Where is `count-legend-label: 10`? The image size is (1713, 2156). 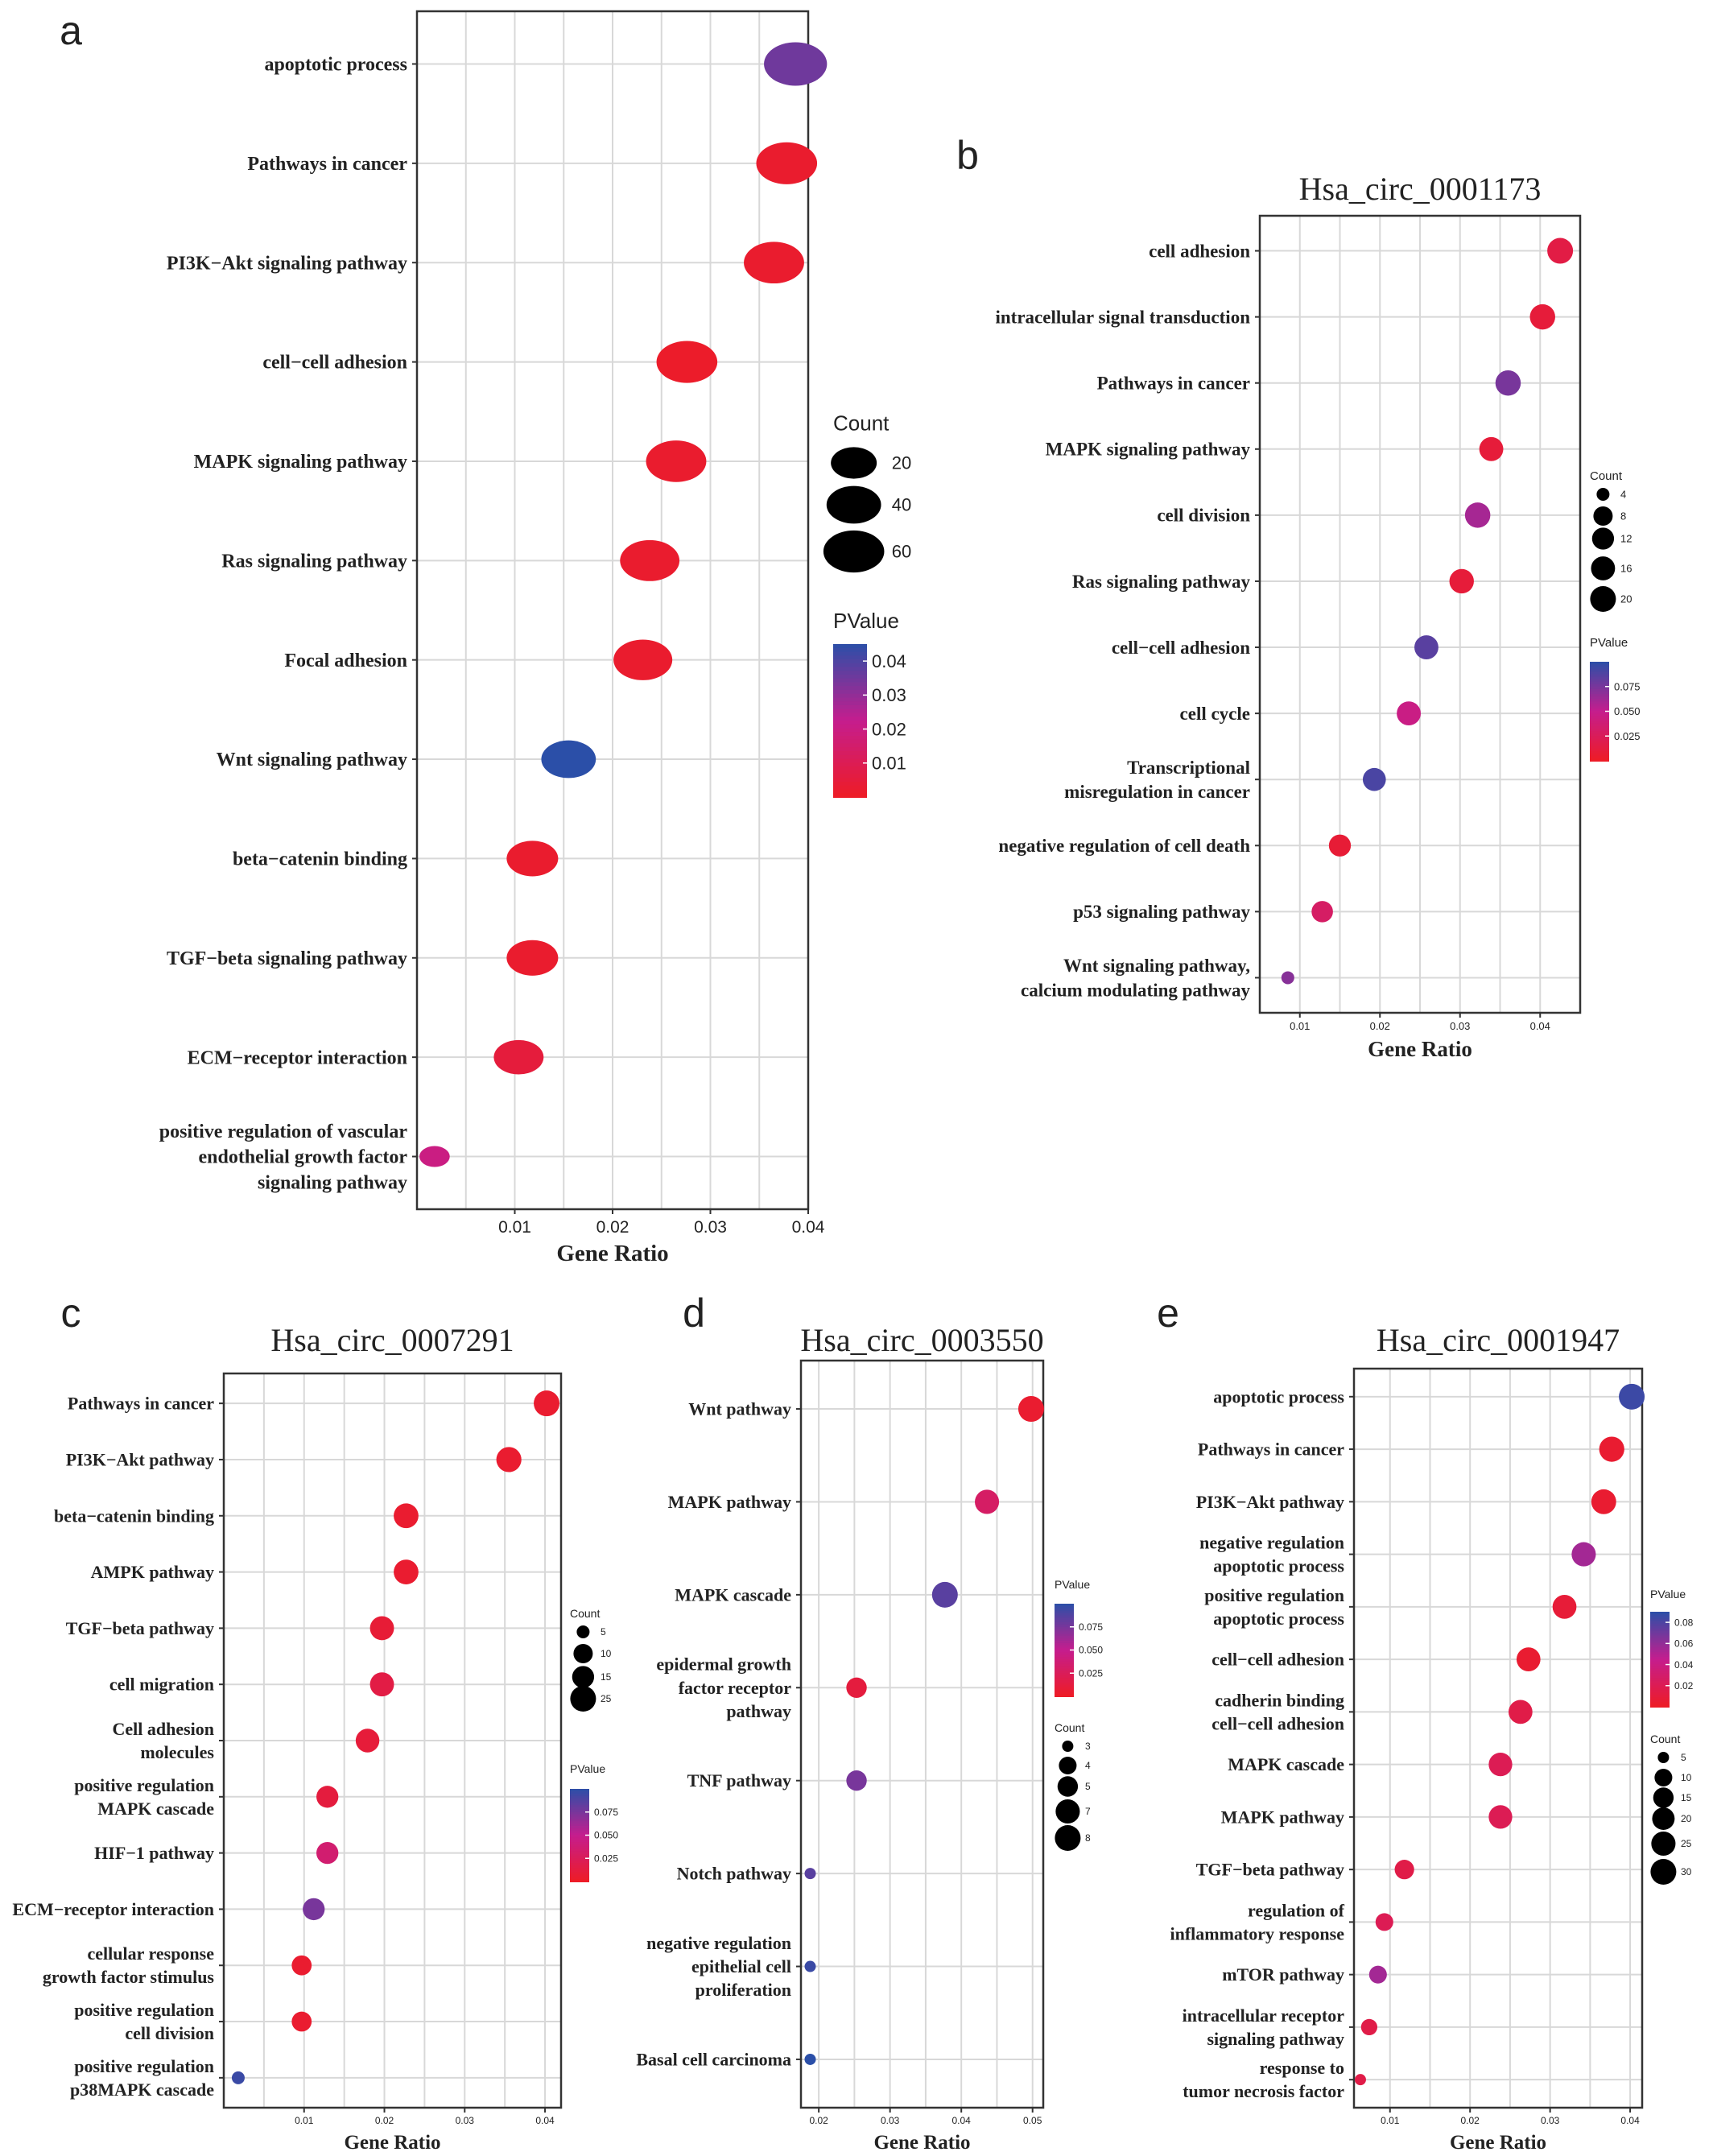 count-legend-label: 10 is located at coordinates (606, 1653).